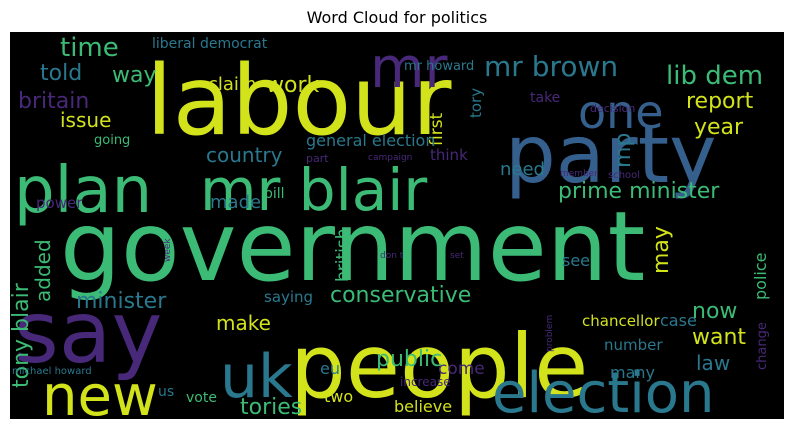  I want to click on word-part: part, so click(317, 158).